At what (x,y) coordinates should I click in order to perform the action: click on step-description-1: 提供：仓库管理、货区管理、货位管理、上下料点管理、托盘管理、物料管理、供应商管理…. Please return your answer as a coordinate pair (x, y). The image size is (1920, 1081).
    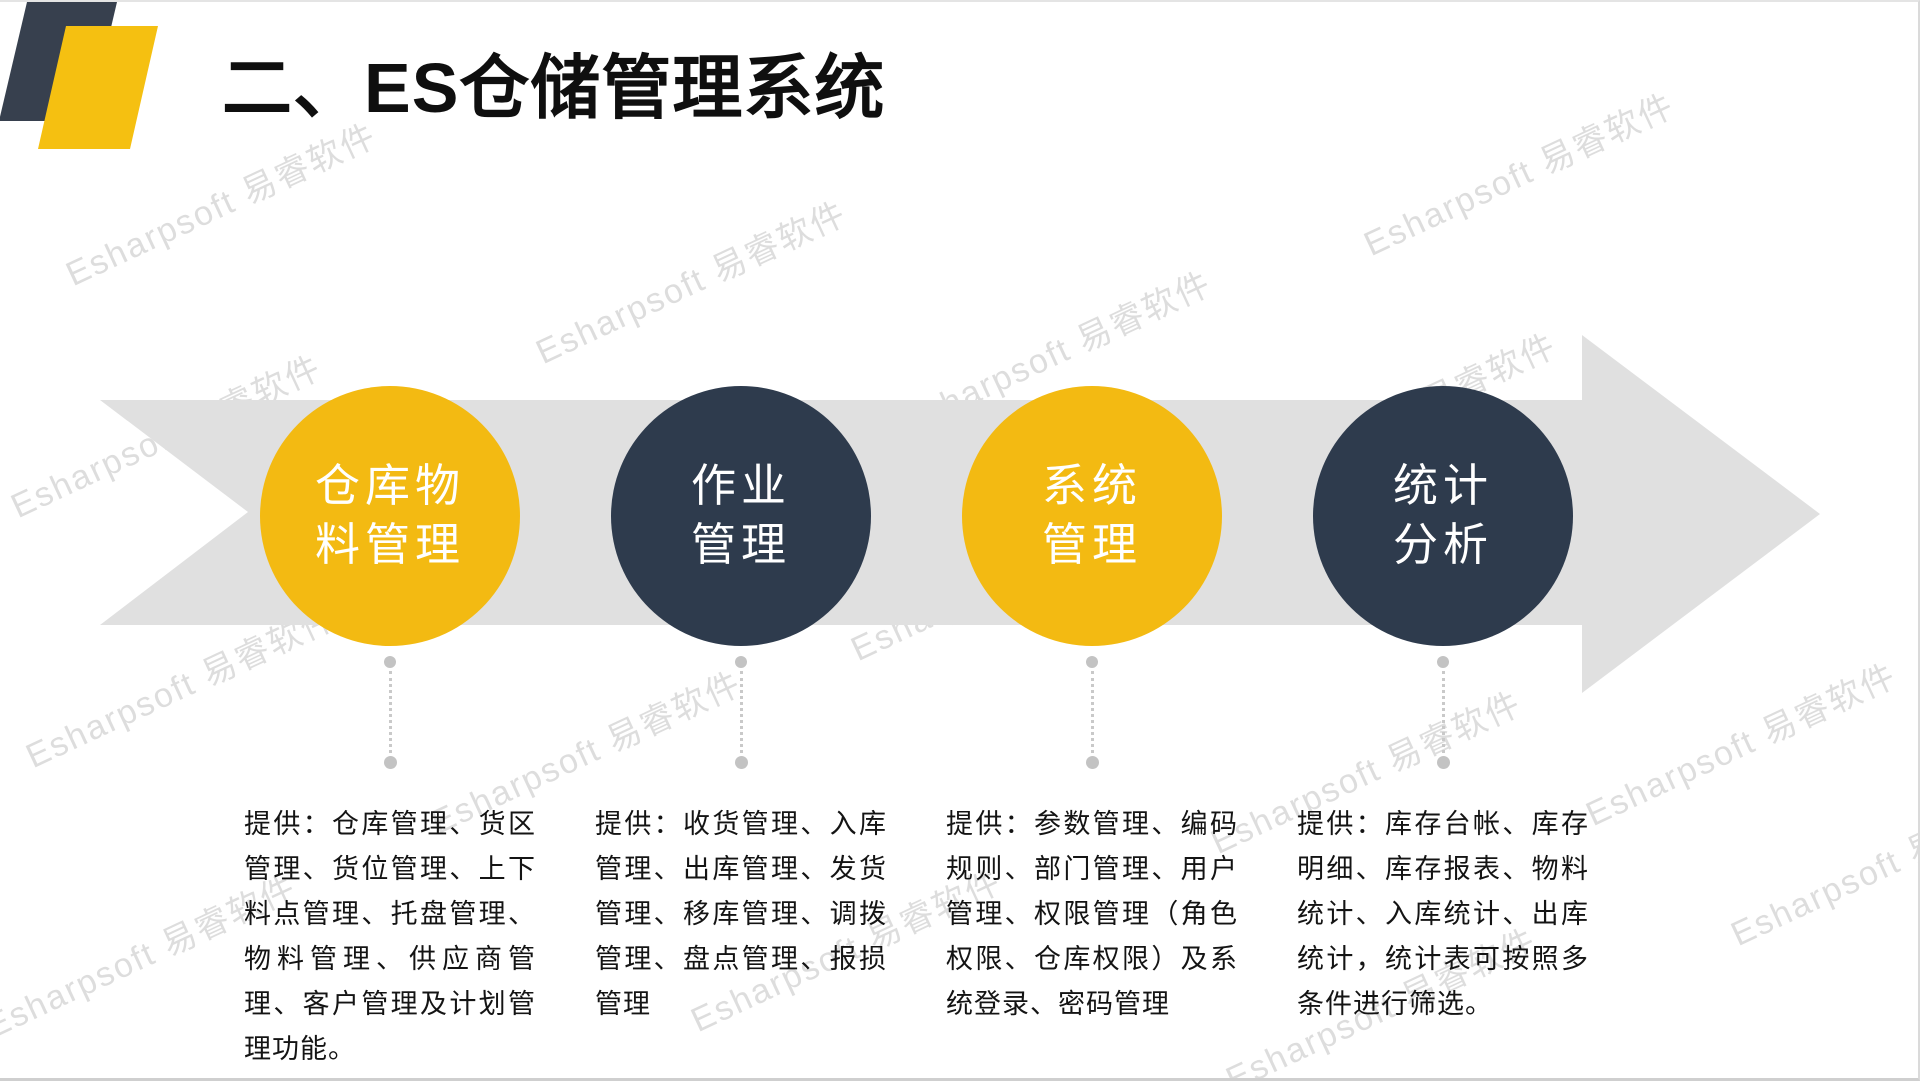
    Looking at the image, I should click on (390, 936).